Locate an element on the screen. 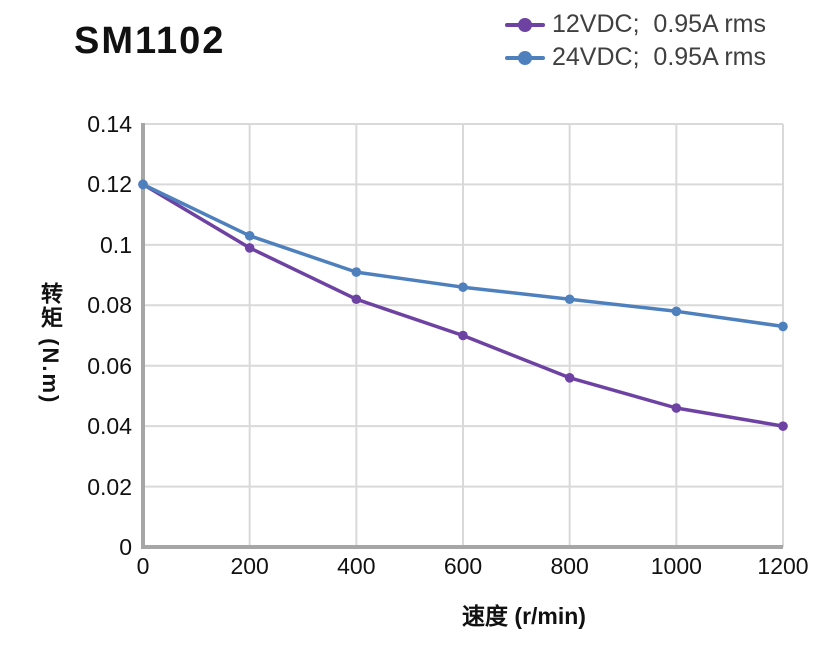  legend-item-12vdc: 12VDC; 0.95A rms is located at coordinates (635, 24).